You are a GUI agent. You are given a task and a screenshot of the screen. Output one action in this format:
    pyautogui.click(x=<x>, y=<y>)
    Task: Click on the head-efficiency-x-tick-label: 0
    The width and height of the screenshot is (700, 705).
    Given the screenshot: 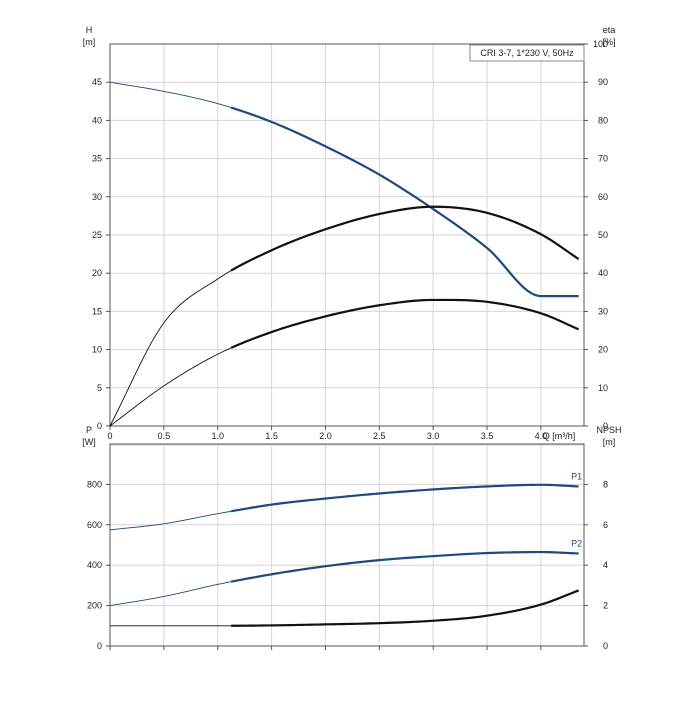 What is the action you would take?
    pyautogui.click(x=109, y=436)
    